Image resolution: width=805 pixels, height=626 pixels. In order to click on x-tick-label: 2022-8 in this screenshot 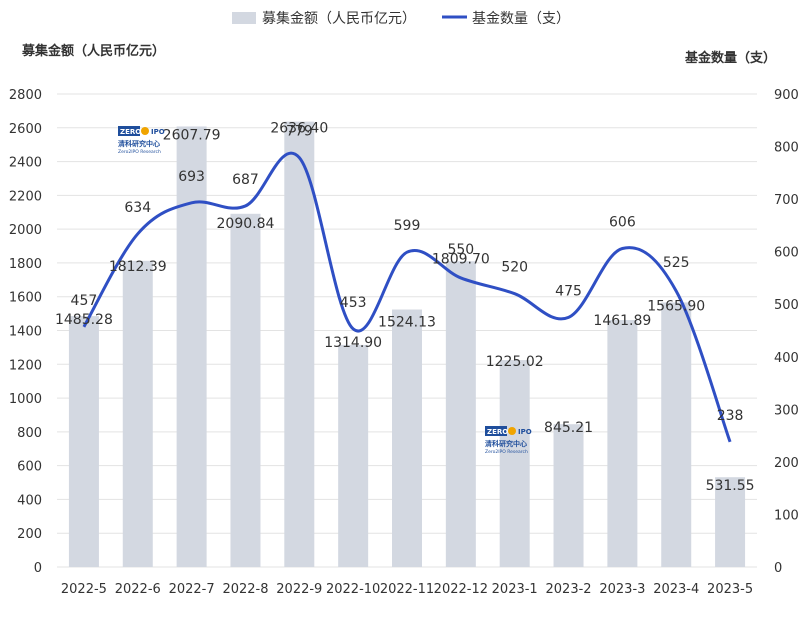, I will do `click(245, 589)`.